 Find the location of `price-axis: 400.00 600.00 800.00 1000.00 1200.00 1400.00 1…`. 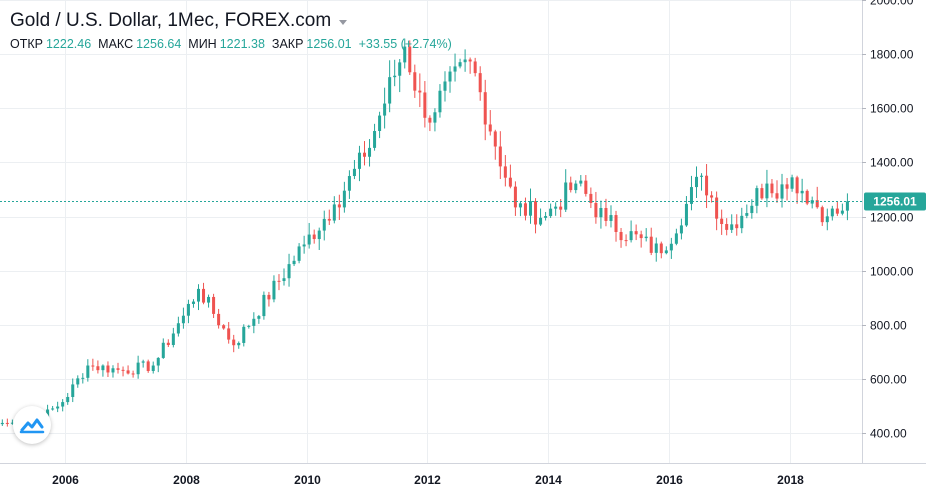

price-axis: 400.00 600.00 800.00 1000.00 1200.00 1400.00 1… is located at coordinates (888, 220).